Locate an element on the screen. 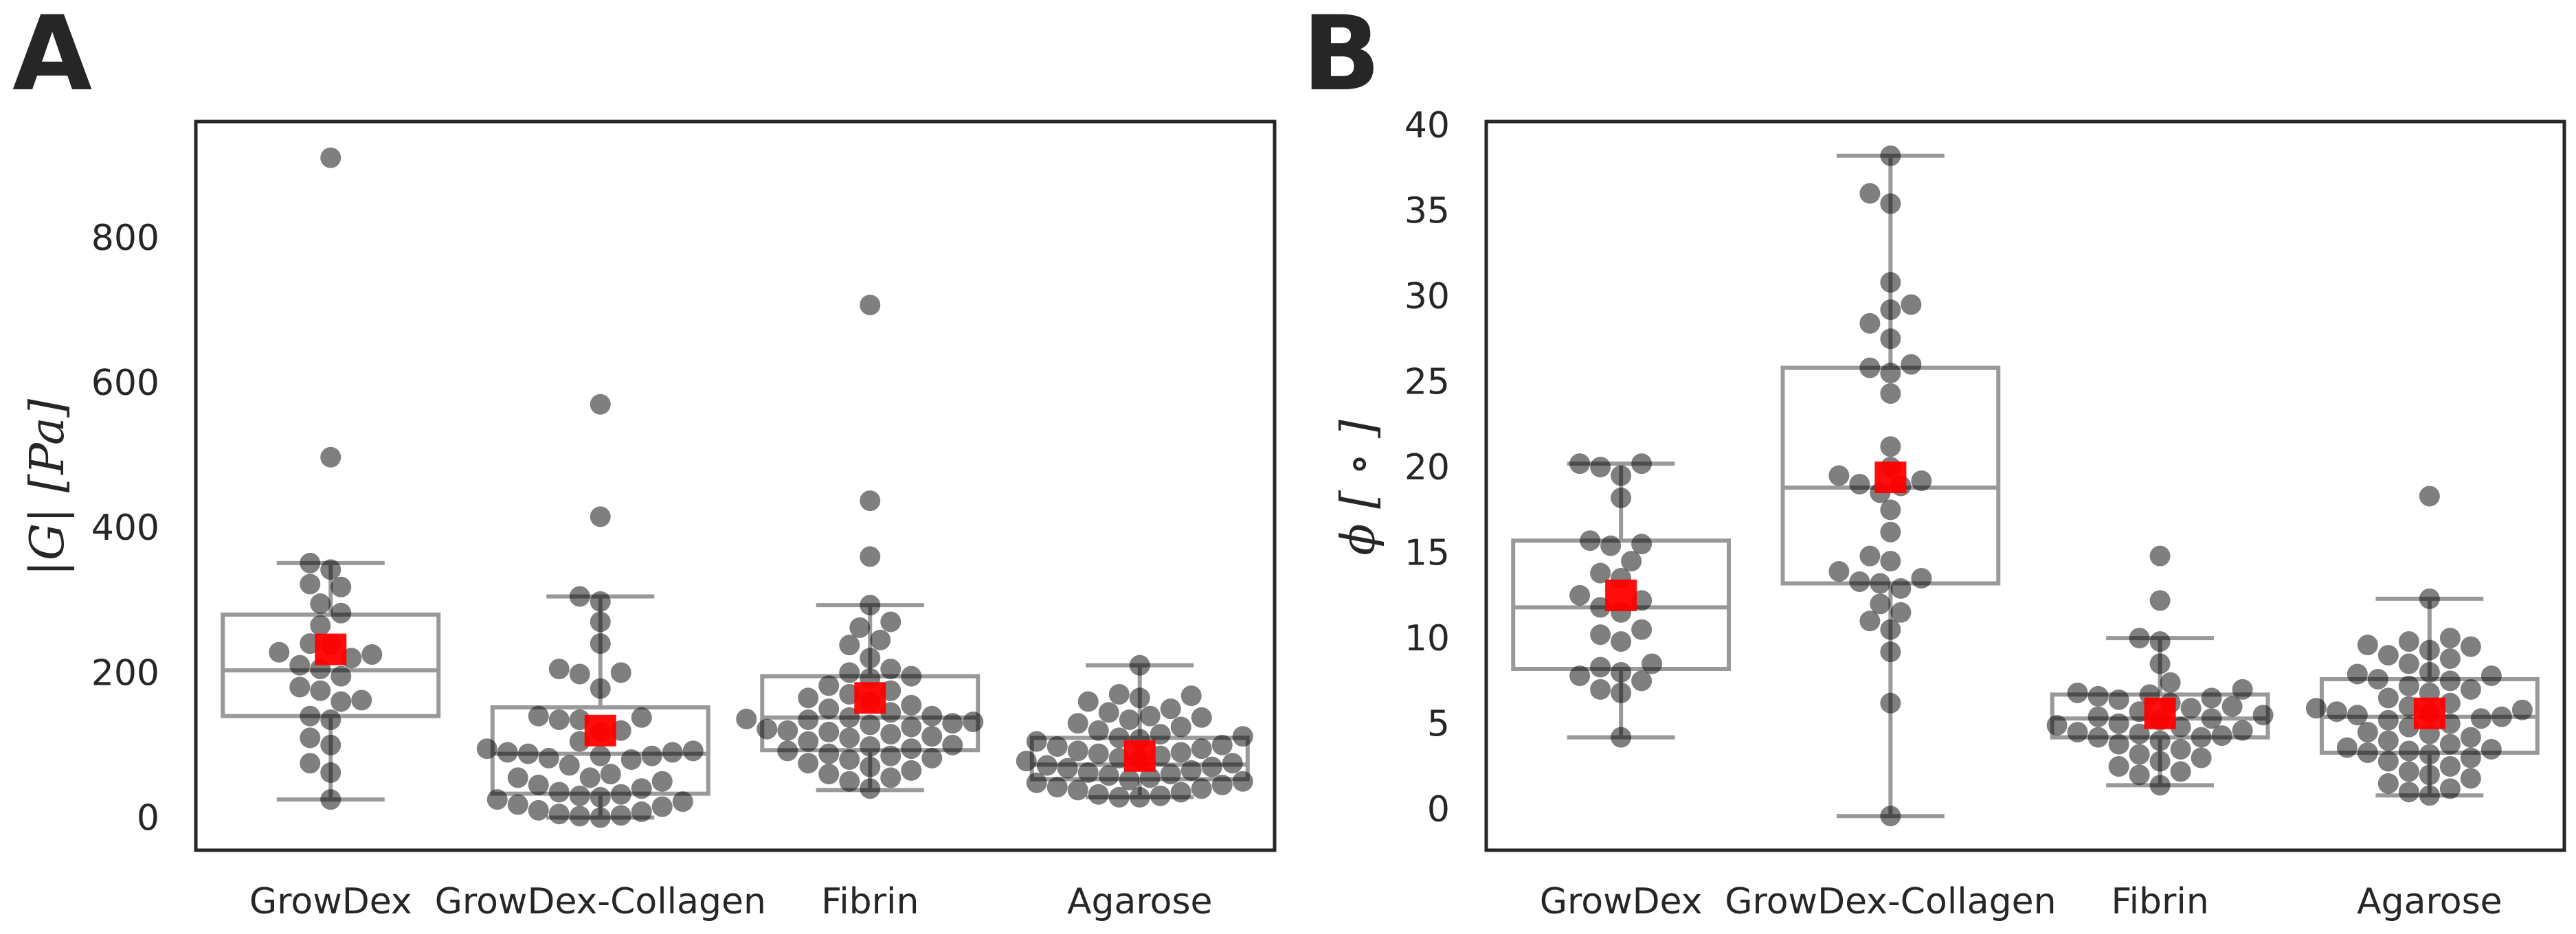 The height and width of the screenshot is (934, 2576). panel-a-y-tick-label: 800 is located at coordinates (125, 238).